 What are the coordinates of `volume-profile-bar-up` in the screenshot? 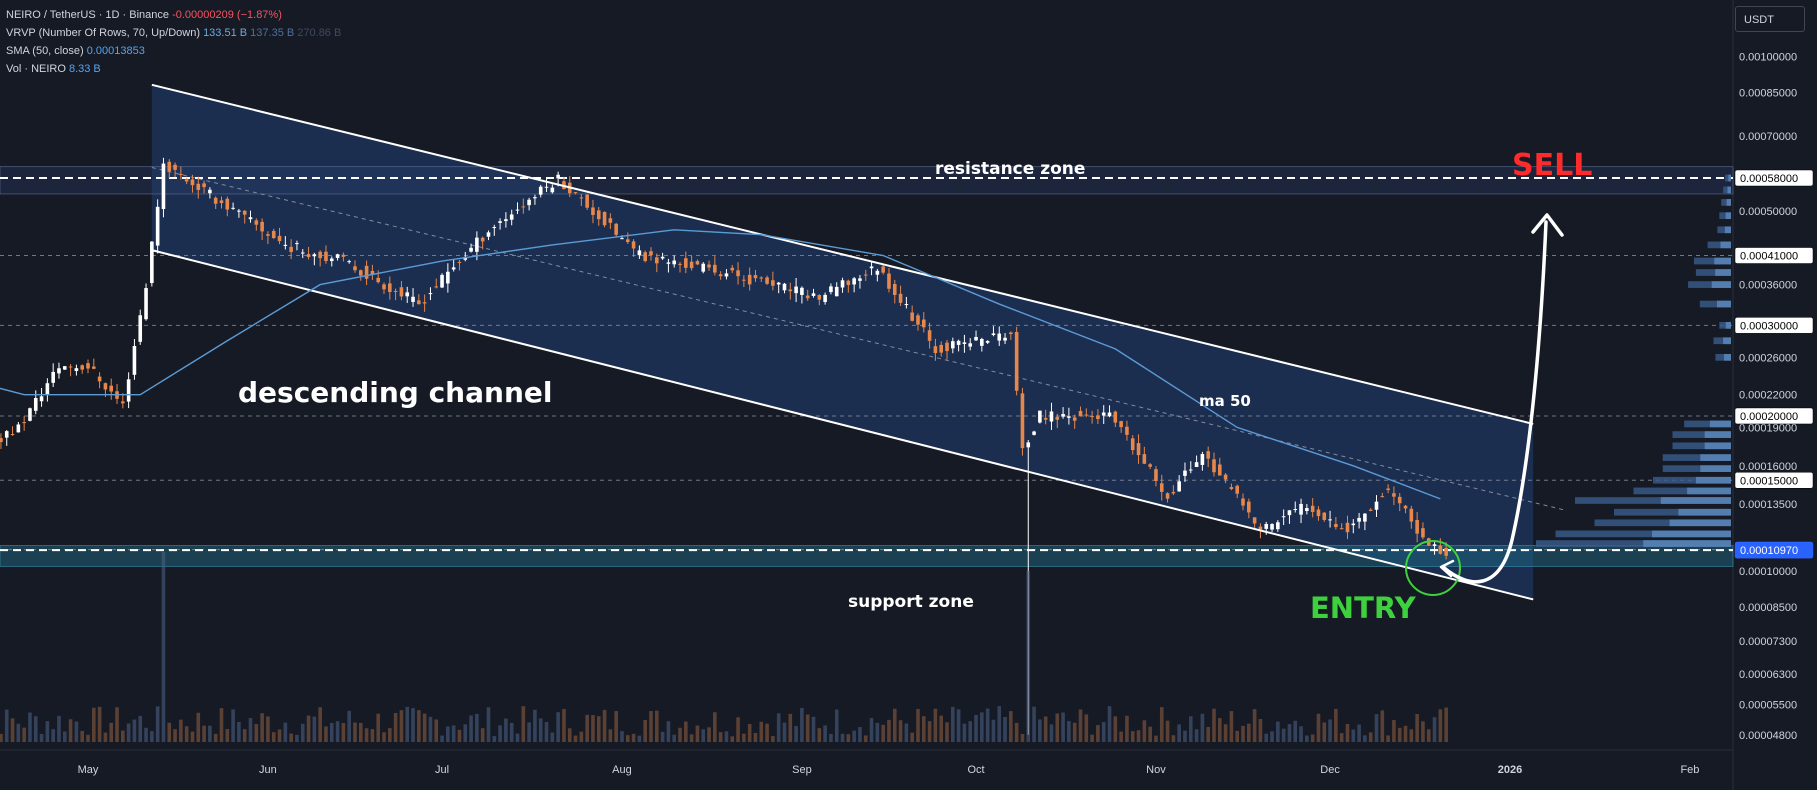 It's located at (1687, 543).